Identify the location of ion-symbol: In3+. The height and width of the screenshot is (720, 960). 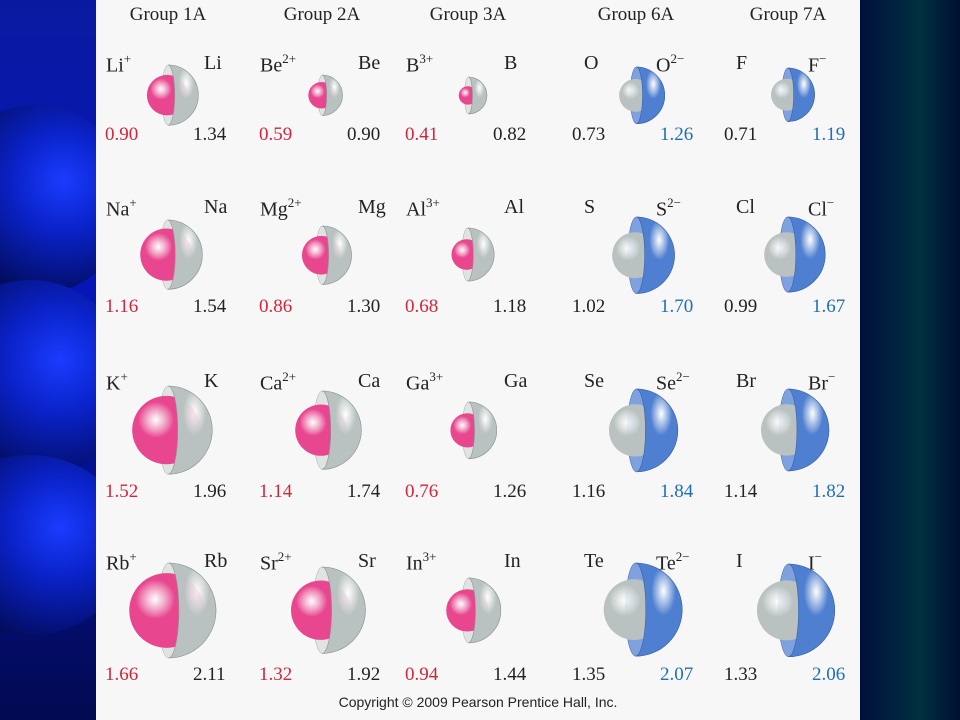
(421, 562).